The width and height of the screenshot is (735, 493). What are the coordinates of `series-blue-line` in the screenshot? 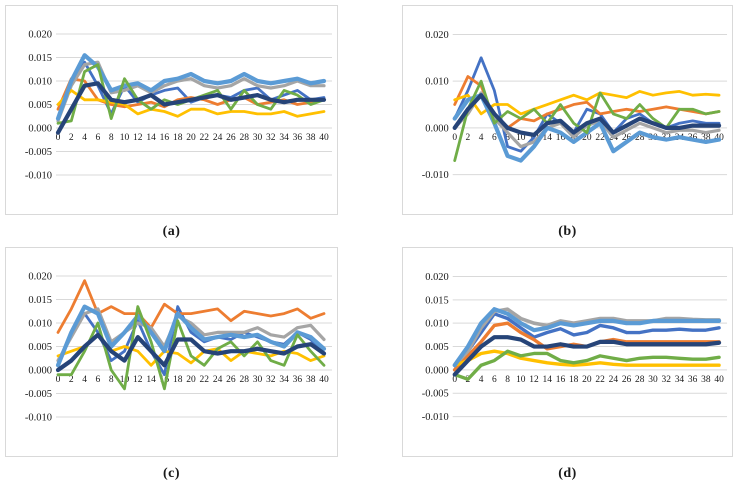 It's located at (586, 342).